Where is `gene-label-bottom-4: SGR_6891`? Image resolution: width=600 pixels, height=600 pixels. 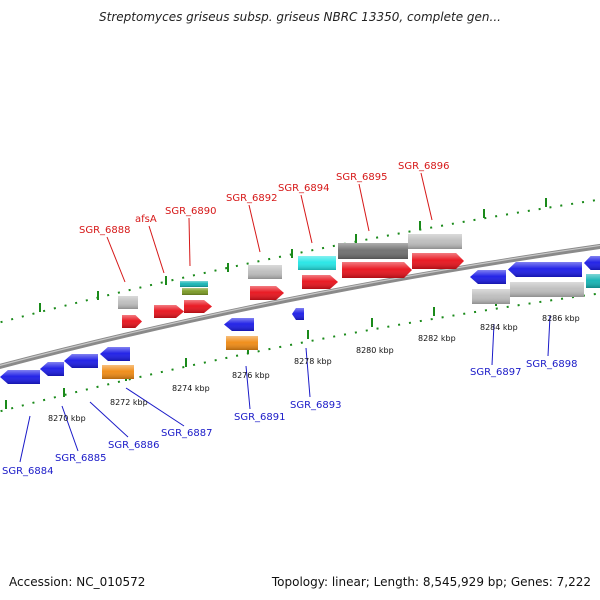
gene-label-bottom-4: SGR_6891 is located at coordinates (260, 417).